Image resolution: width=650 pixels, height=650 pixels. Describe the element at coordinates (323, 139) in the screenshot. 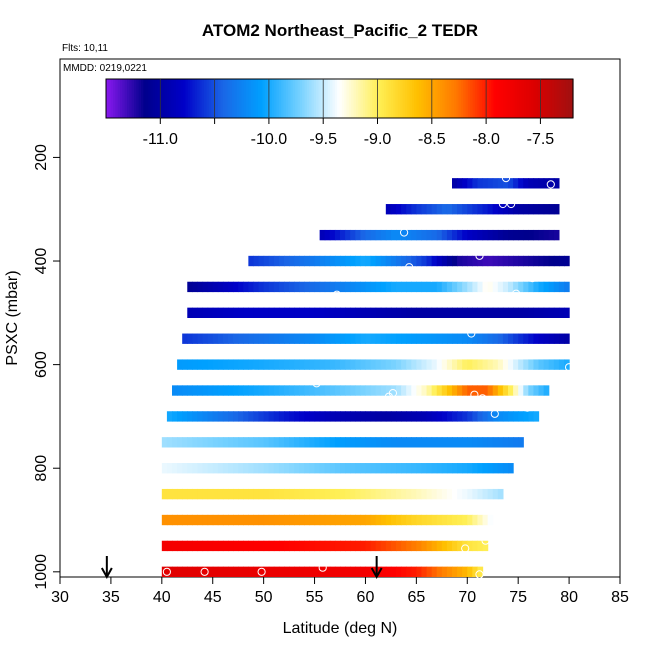

I see `colorbar-tick-label: -9.5` at that location.